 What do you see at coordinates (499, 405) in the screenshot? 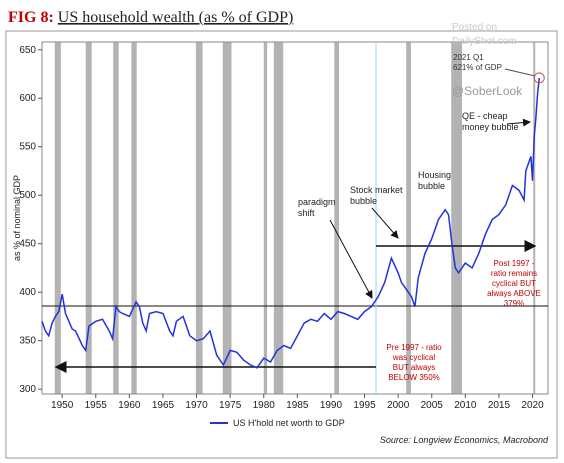
I see `x-tick-label: 2015` at bounding box center [499, 405].